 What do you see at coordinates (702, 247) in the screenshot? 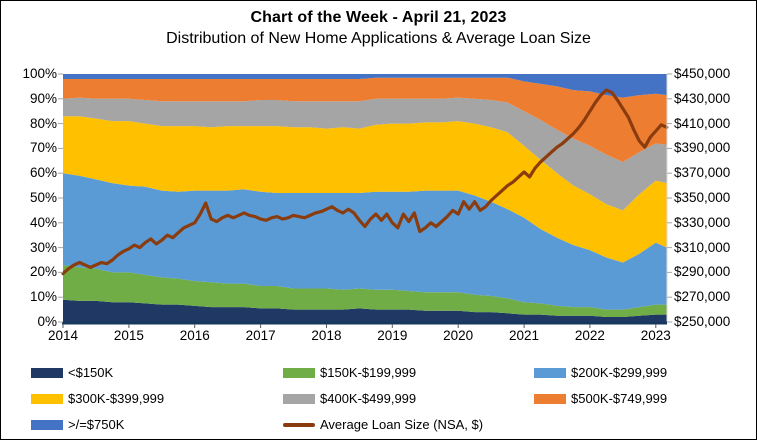
I see `y-right-tick-label: $310,000` at bounding box center [702, 247].